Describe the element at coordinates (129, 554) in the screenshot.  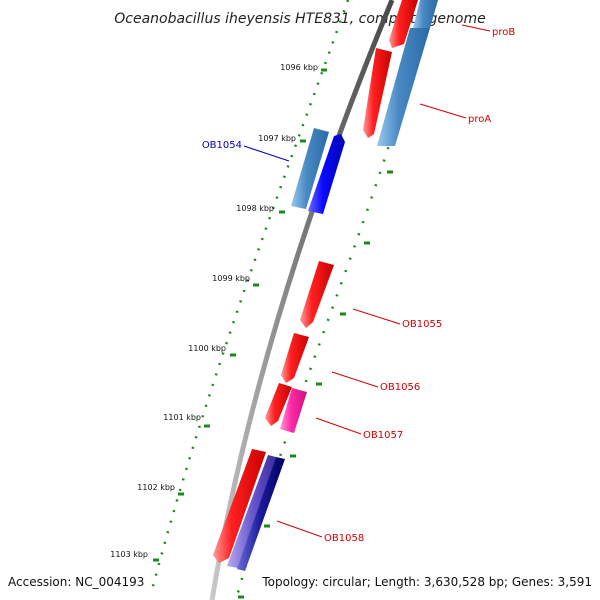
I see `scale-label: 1103 kbp` at that location.